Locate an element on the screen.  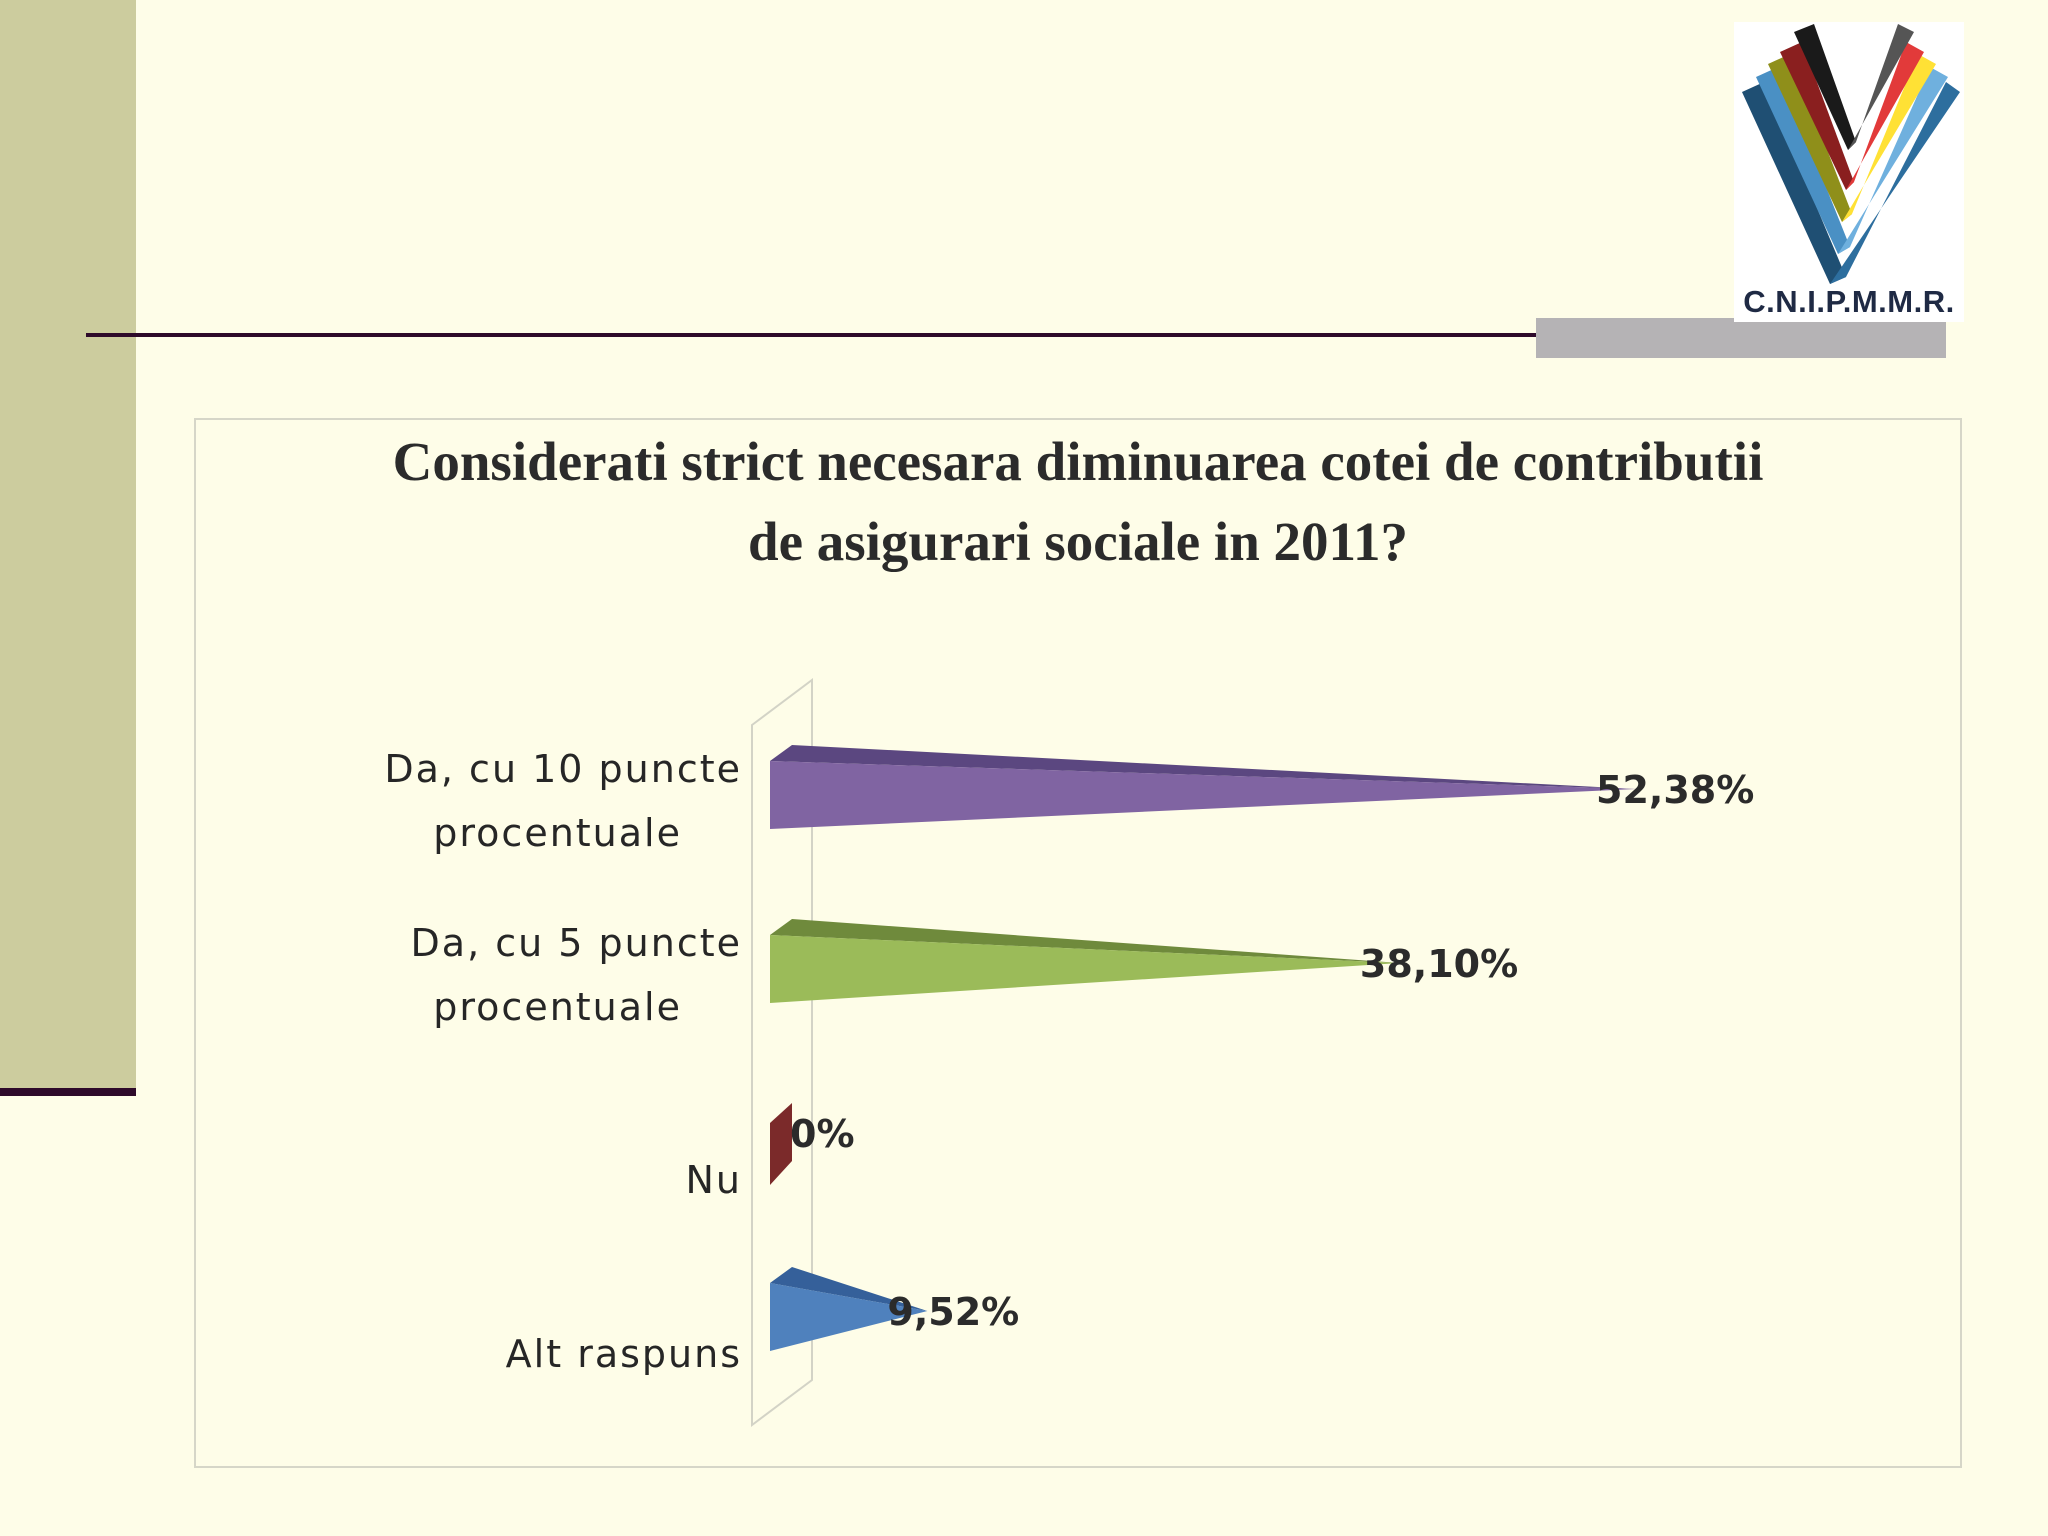
side-decoration-bar is located at coordinates (68, 544).